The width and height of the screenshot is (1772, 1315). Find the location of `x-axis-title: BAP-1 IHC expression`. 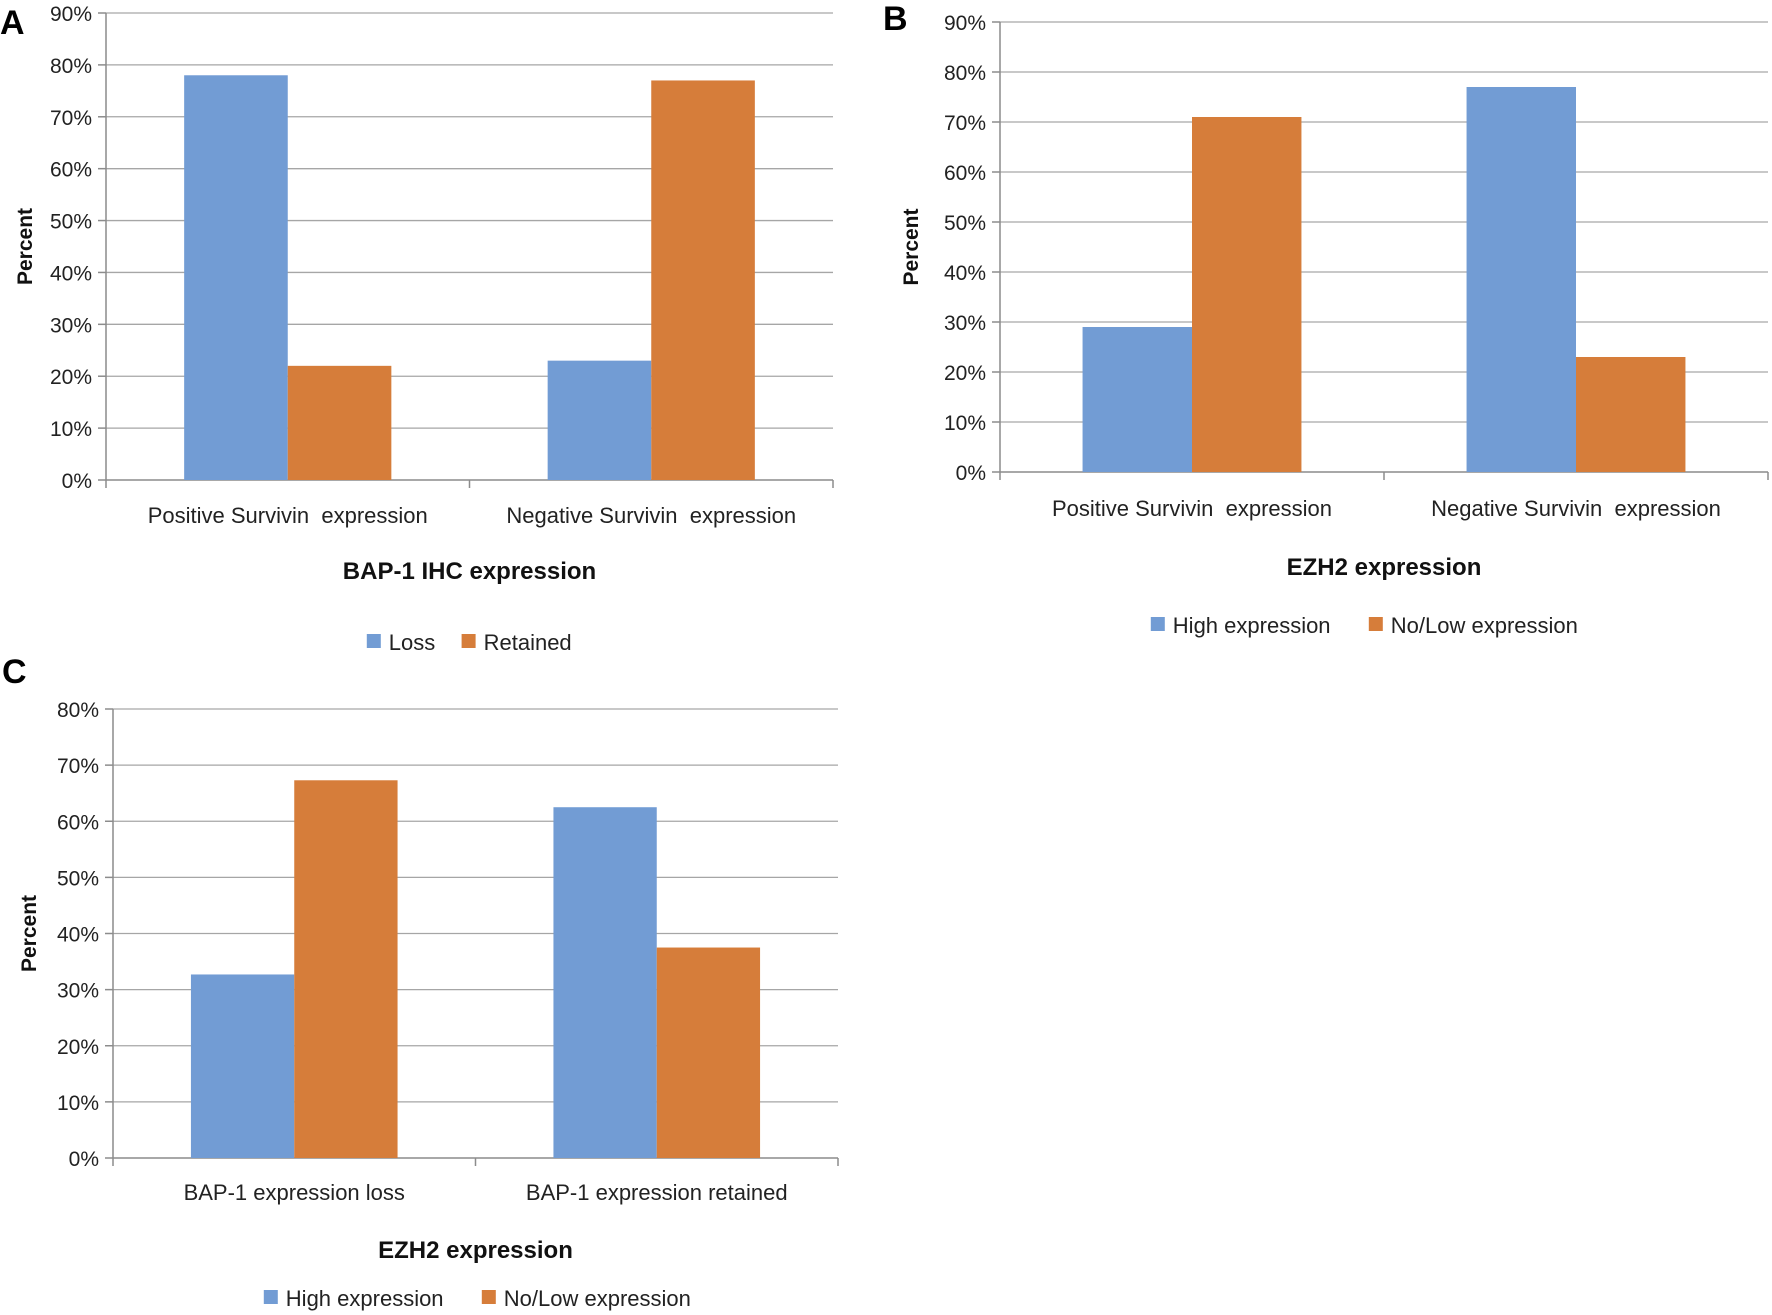

x-axis-title: BAP-1 IHC expression is located at coordinates (469, 571).